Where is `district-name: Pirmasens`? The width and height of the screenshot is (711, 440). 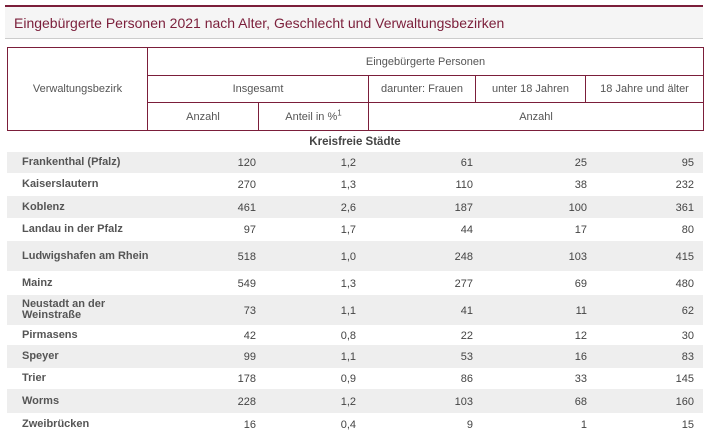
district-name: Pirmasens is located at coordinates (50, 335).